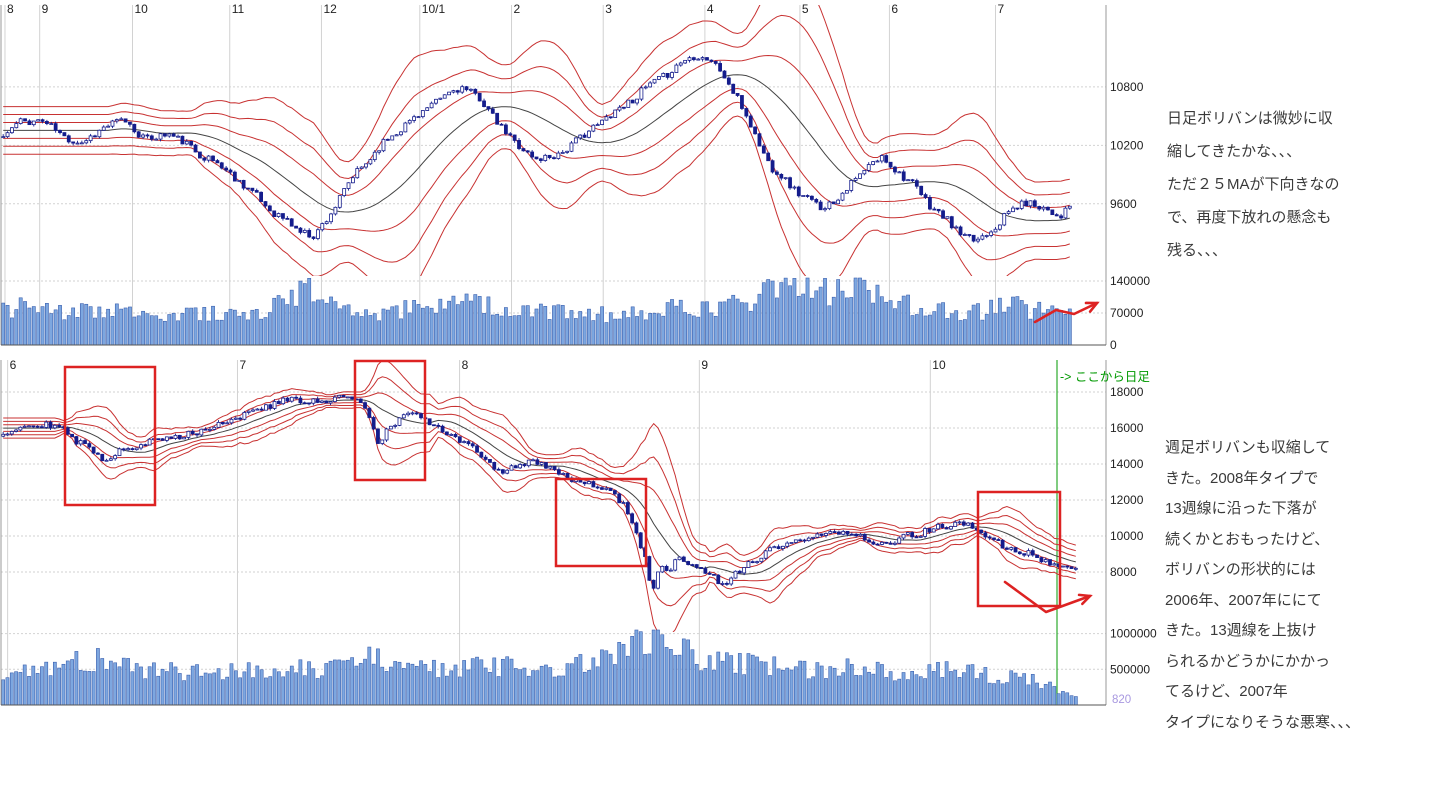 Image resolution: width=1455 pixels, height=786 pixels. What do you see at coordinates (1133, 634) in the screenshot?
I see `volume-axis-label: 1000000` at bounding box center [1133, 634].